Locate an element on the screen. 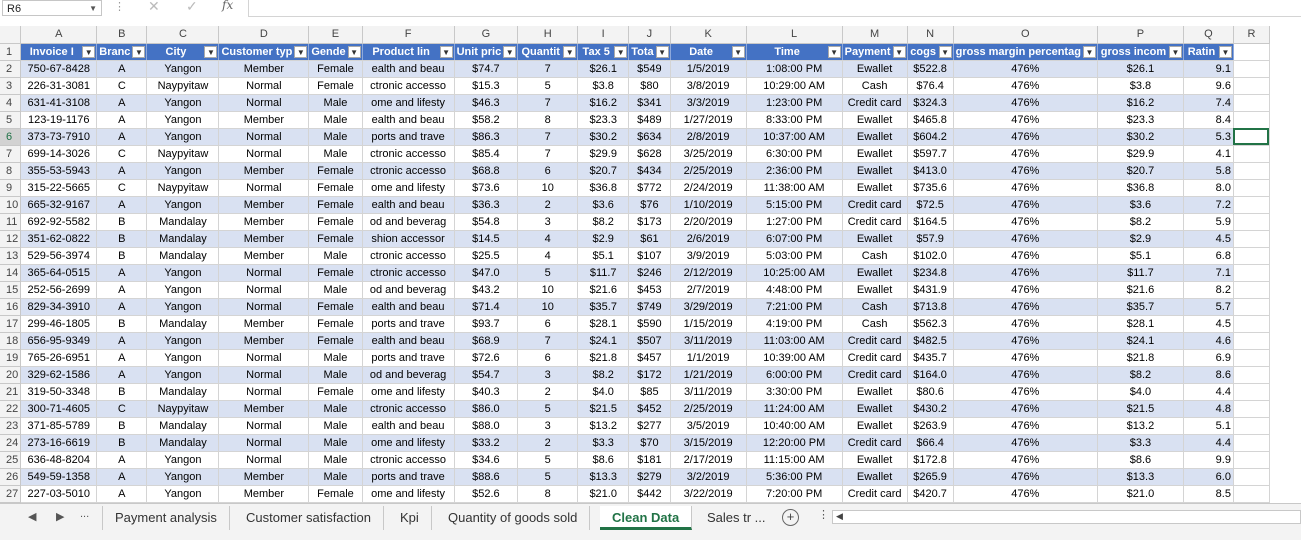 The width and height of the screenshot is (1301, 540). table-cell: 351-62-0822 is located at coordinates (59, 239).